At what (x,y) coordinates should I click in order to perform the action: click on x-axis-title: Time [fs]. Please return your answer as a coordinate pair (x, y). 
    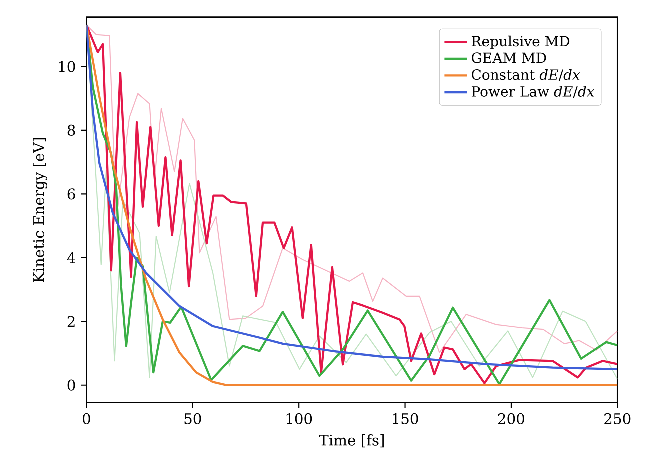
    Looking at the image, I should click on (351, 441).